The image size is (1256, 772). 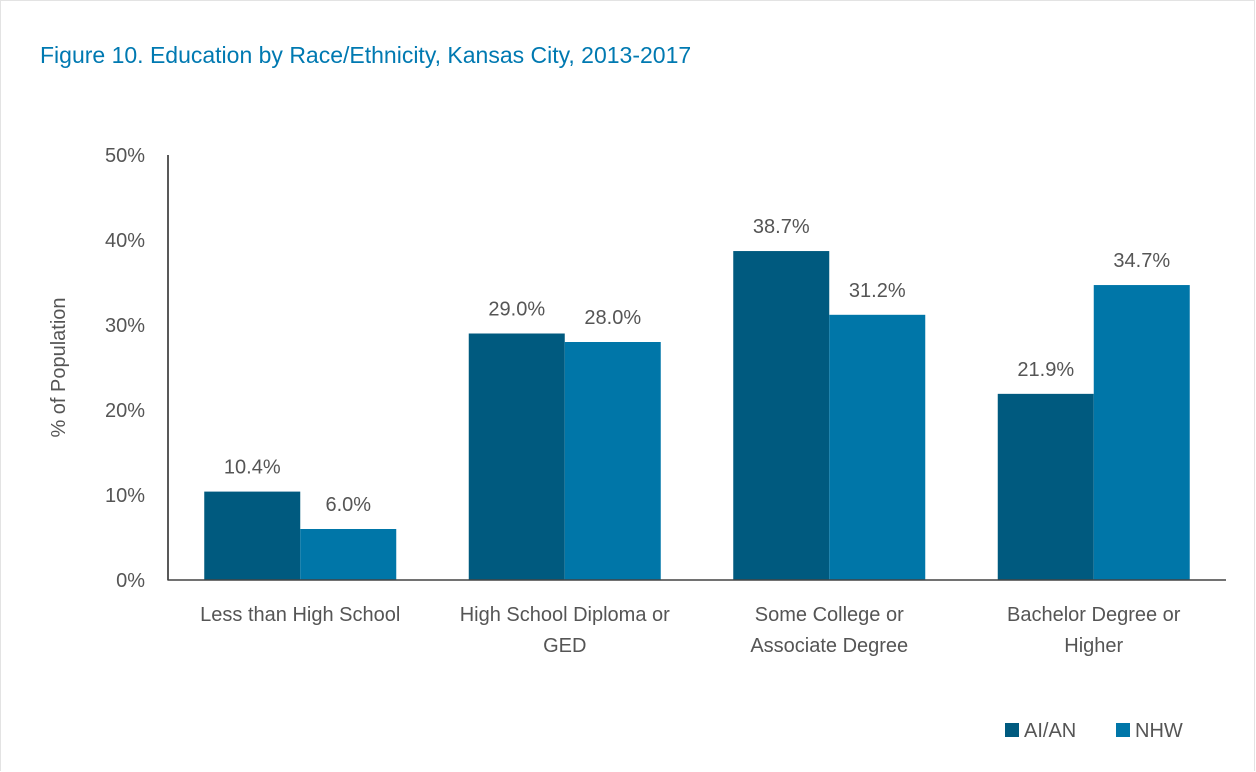 I want to click on y-tick-label: 20%, so click(x=125, y=411).